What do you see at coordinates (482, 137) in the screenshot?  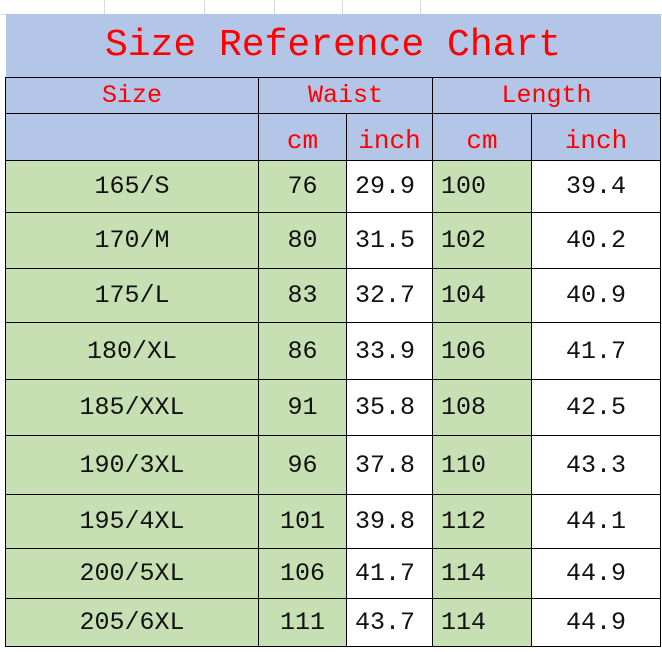 I see `subheader-length-cm: cm` at bounding box center [482, 137].